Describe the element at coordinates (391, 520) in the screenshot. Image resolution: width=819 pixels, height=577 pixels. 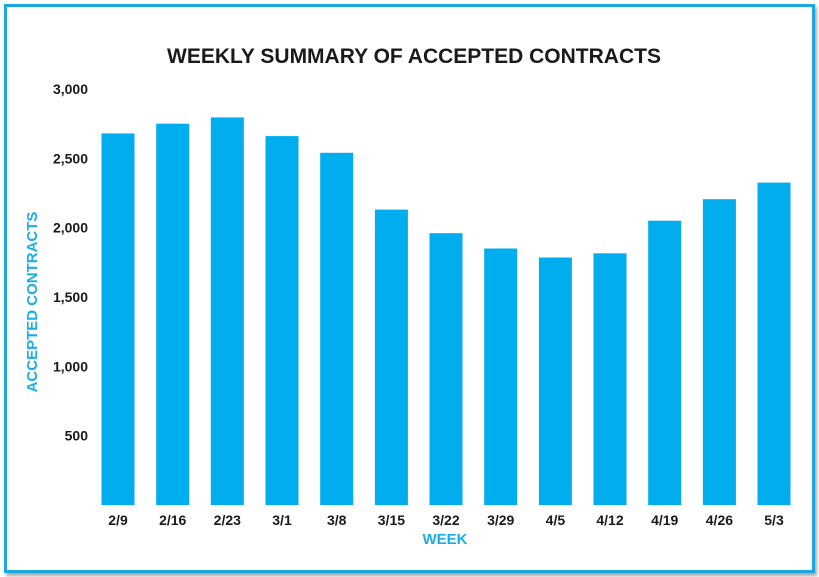
I see `x-tick-label: 3/15` at that location.